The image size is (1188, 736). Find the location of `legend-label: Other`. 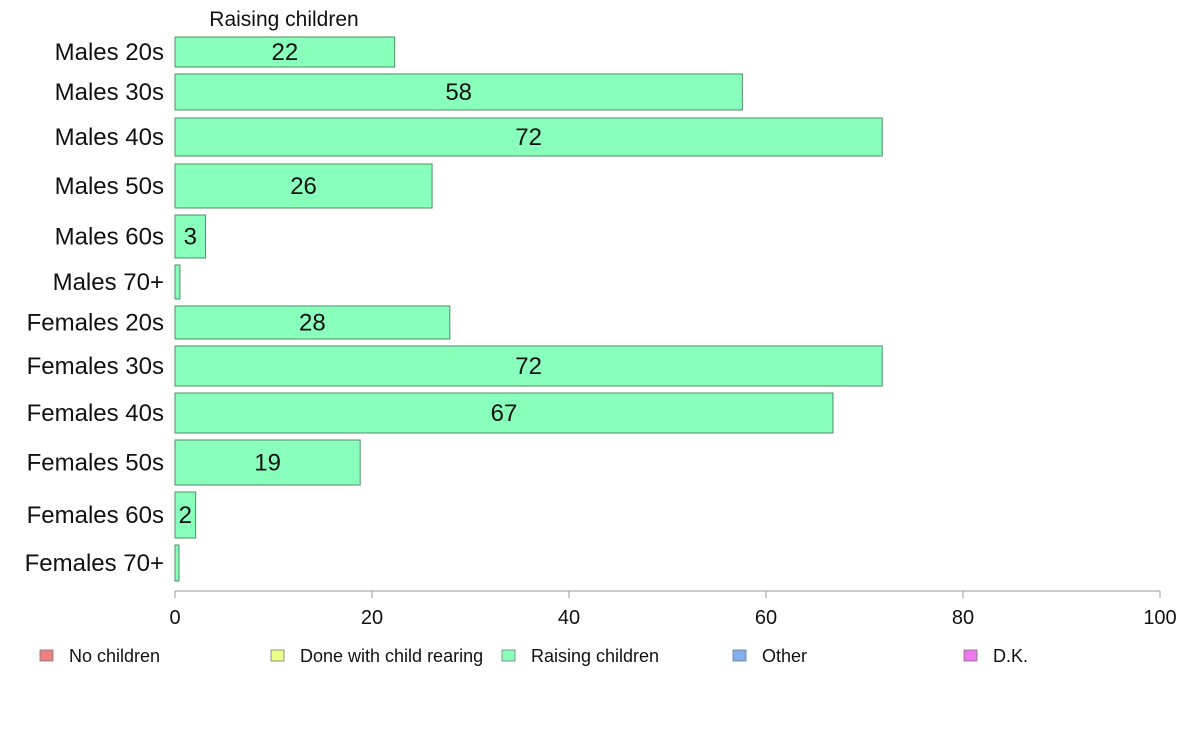

legend-label: Other is located at coordinates (784, 656).